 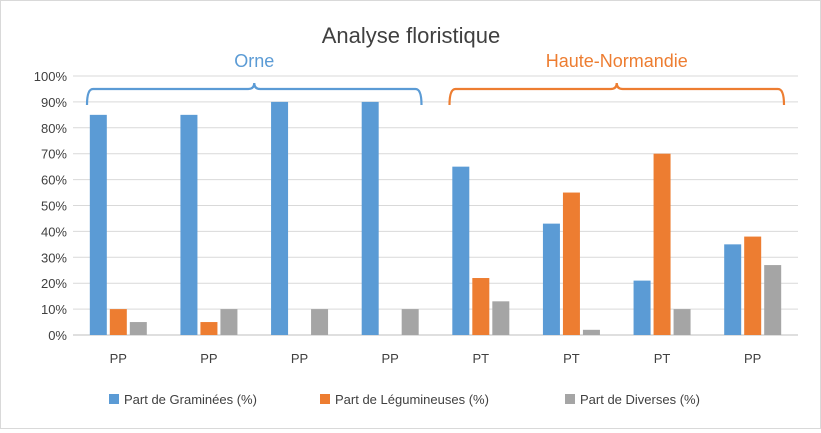 I want to click on y-axis-ticks: 0% 10% 20% 30% 40% 50% 60% 70% 80% 90% 100%, so click(x=51, y=206).